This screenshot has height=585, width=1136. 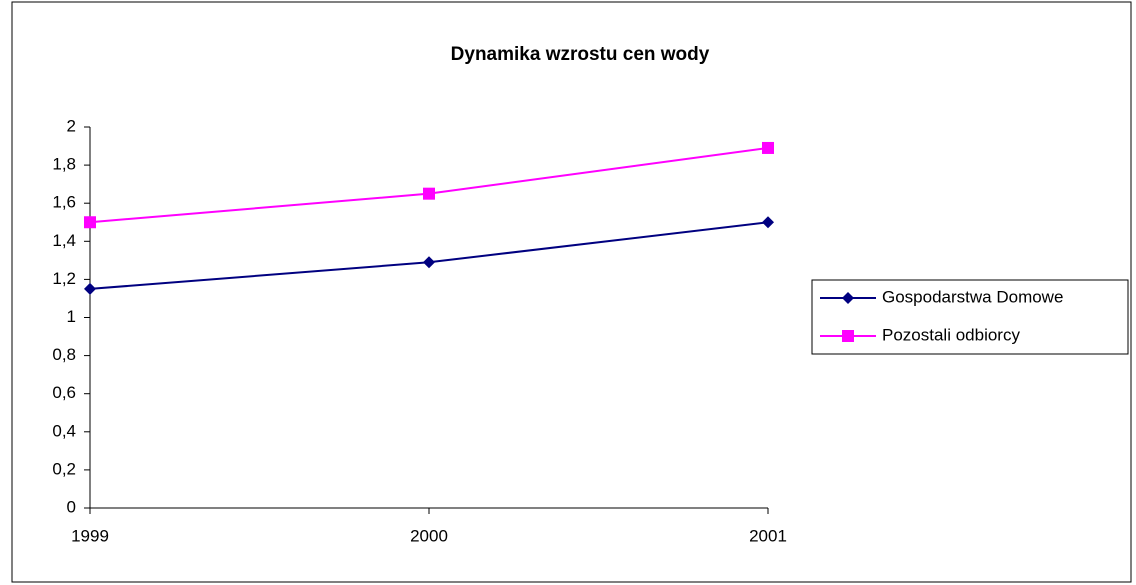 I want to click on y-tick-label: 0,6, so click(x=64, y=392).